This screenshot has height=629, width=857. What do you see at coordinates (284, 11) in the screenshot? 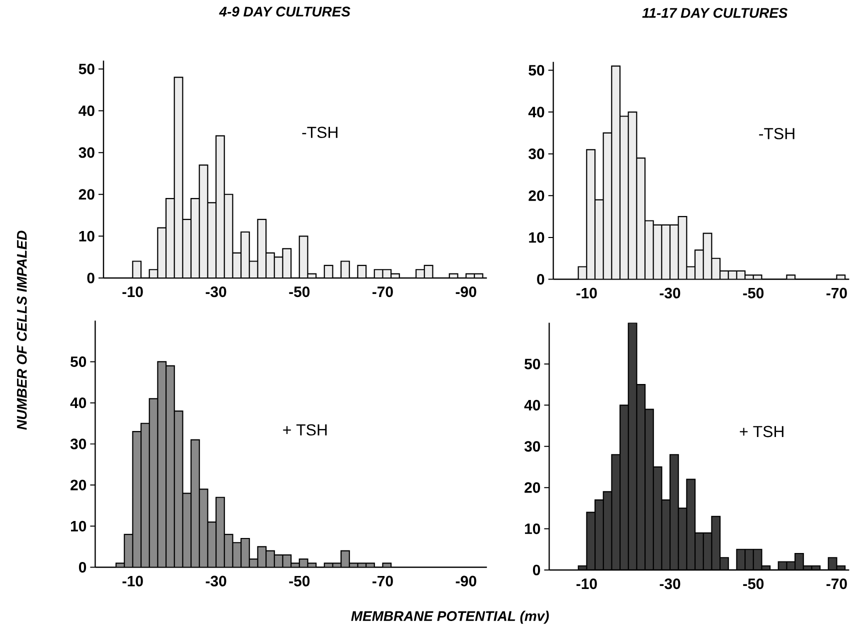
I see `chart-title: 4-9 DAY CULTURES` at bounding box center [284, 11].